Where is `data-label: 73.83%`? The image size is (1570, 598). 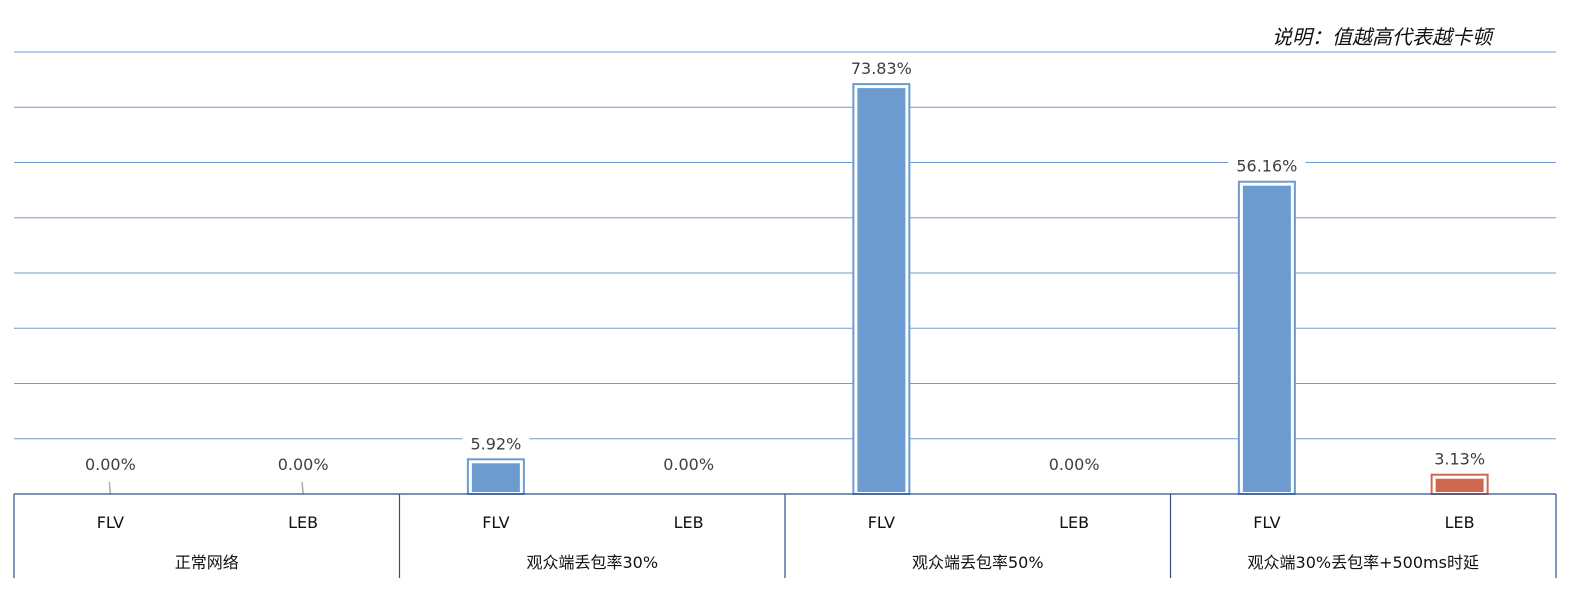 data-label: 73.83% is located at coordinates (881, 68).